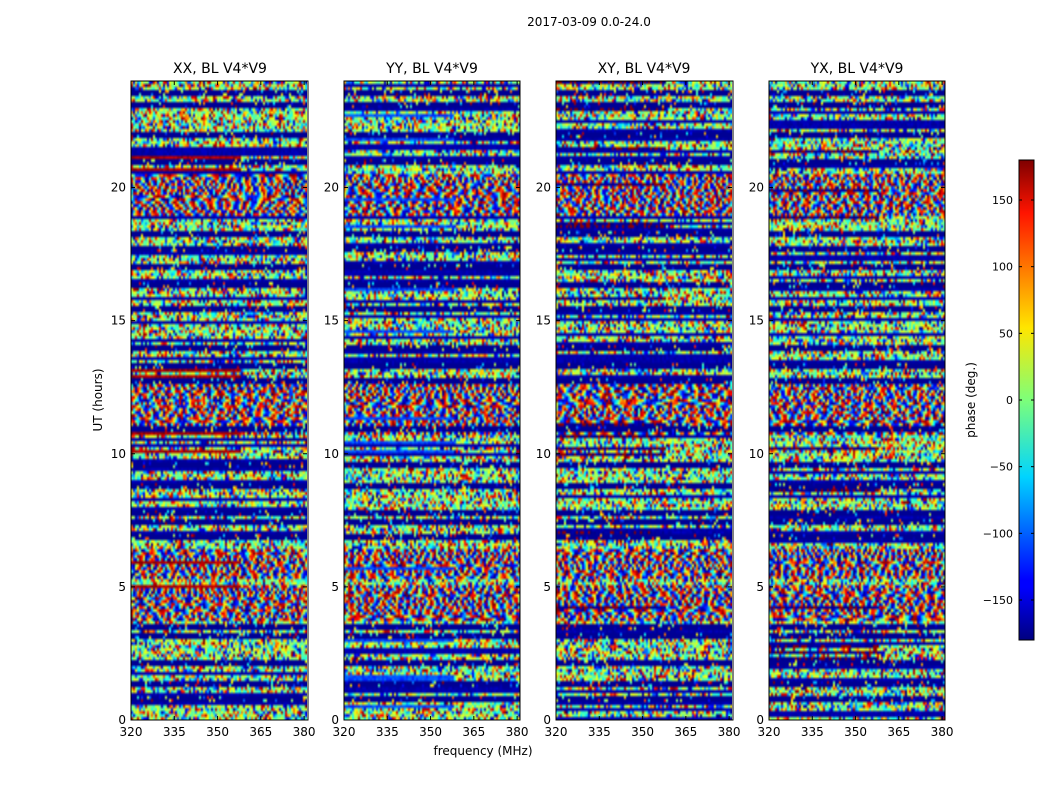 This screenshot has height=800, width=1050. What do you see at coordinates (998, 533) in the screenshot?
I see `colorbar-tick-label: −100` at bounding box center [998, 533].